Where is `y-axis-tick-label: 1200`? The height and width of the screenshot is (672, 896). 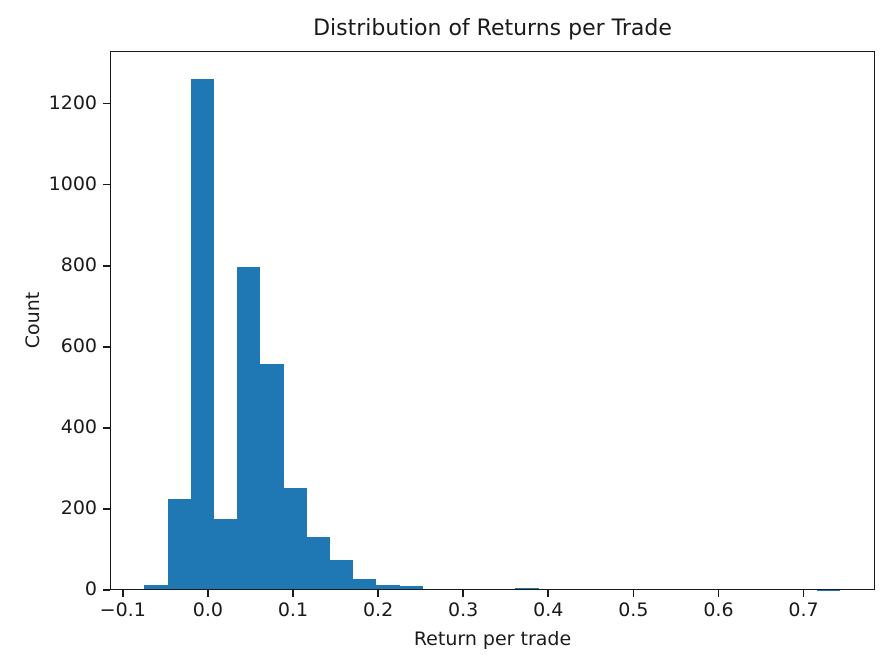 y-axis-tick-label: 1200 is located at coordinates (72, 102).